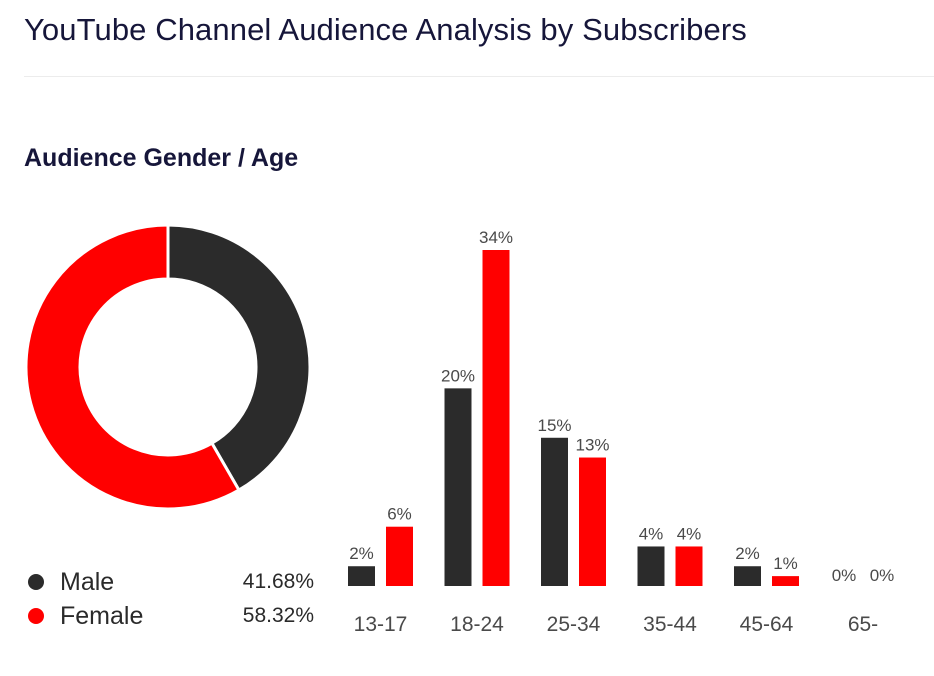 The image size is (934, 676). I want to click on data-label-male-45-64: 2%, so click(747, 553).